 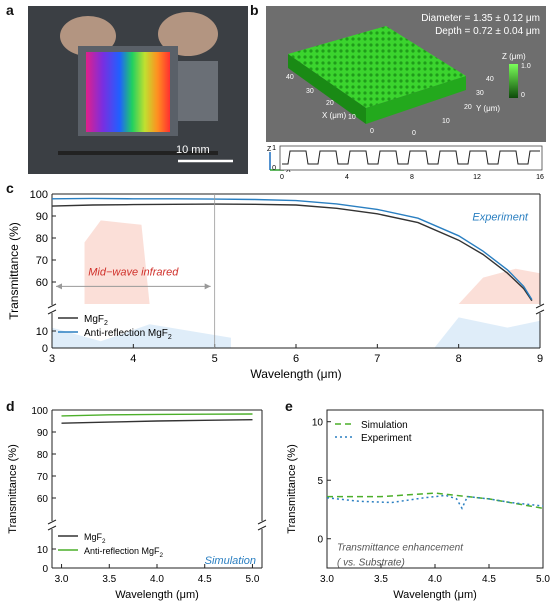 I want to click on panel-label-a: a, so click(x=10, y=10).